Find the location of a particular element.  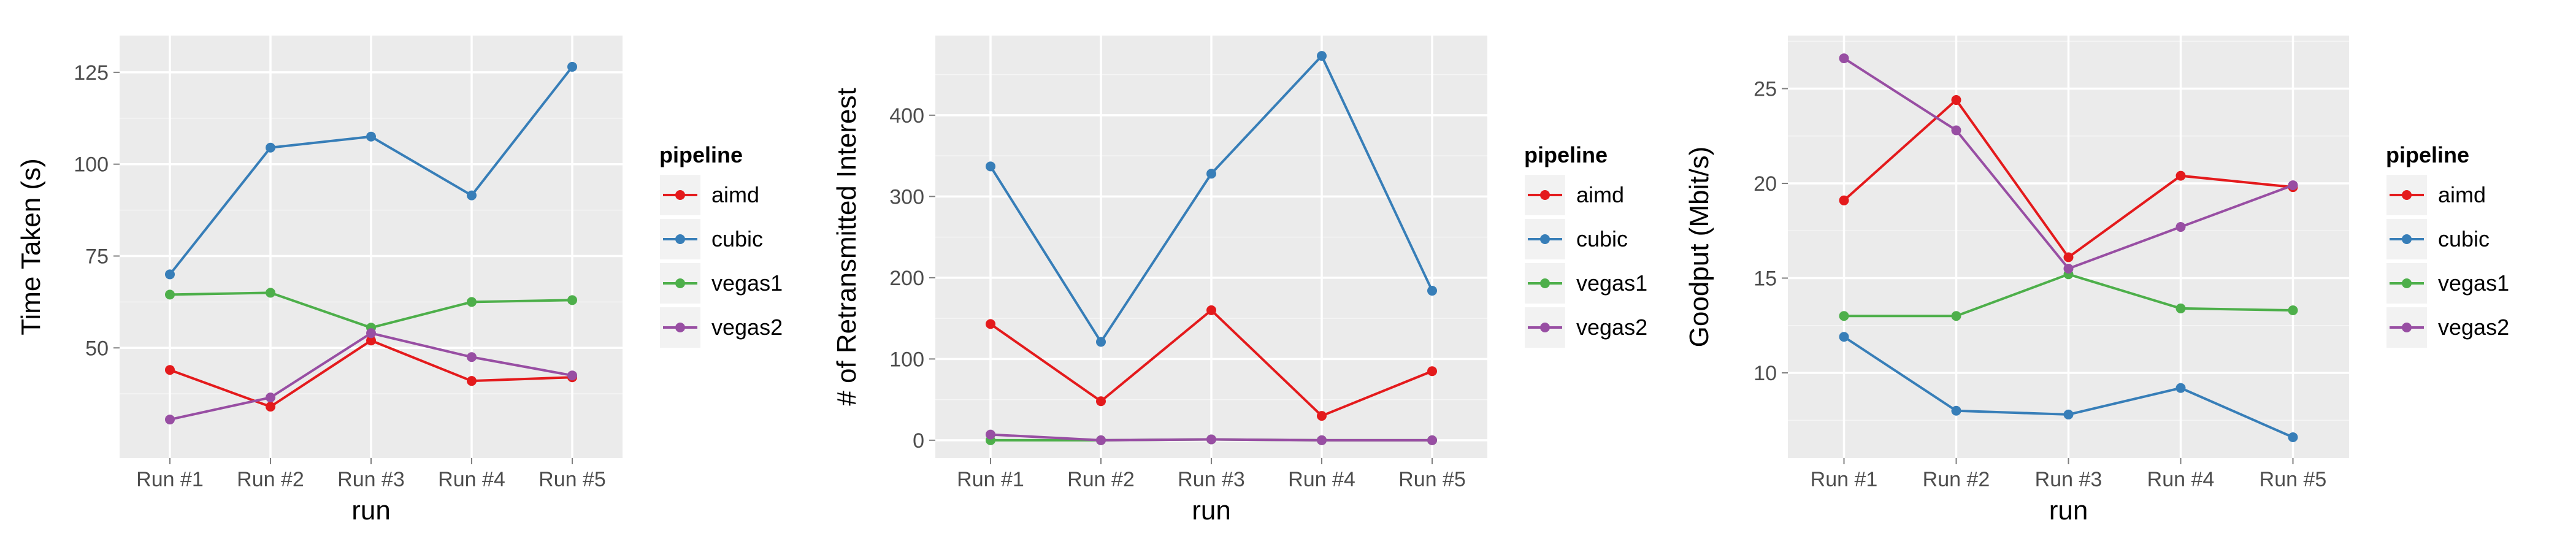

y-tick-label: 10 is located at coordinates (1765, 373).